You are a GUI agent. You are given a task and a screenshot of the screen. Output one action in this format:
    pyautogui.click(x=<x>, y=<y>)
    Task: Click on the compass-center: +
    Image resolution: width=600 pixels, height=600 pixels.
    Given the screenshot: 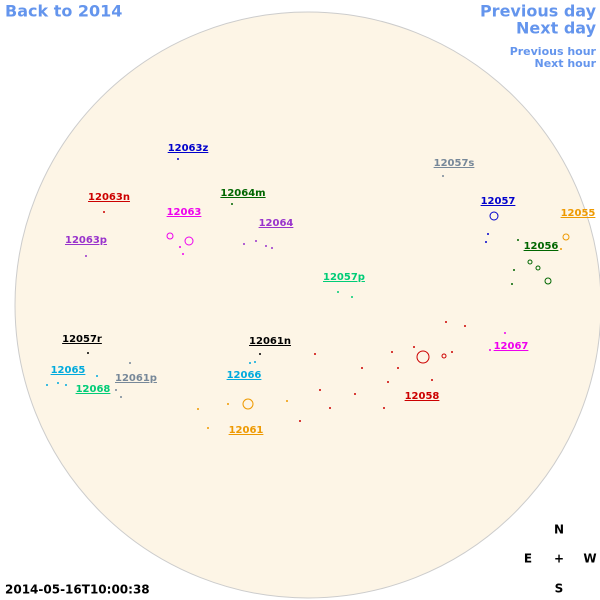 What is the action you would take?
    pyautogui.click(x=559, y=559)
    